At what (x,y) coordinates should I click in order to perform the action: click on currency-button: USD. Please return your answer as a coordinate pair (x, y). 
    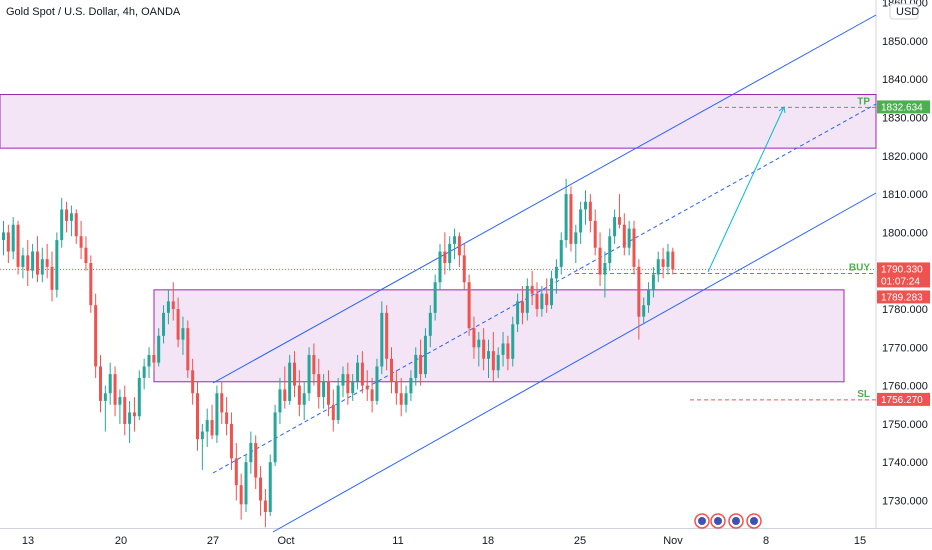
    Looking at the image, I should click on (904, 11).